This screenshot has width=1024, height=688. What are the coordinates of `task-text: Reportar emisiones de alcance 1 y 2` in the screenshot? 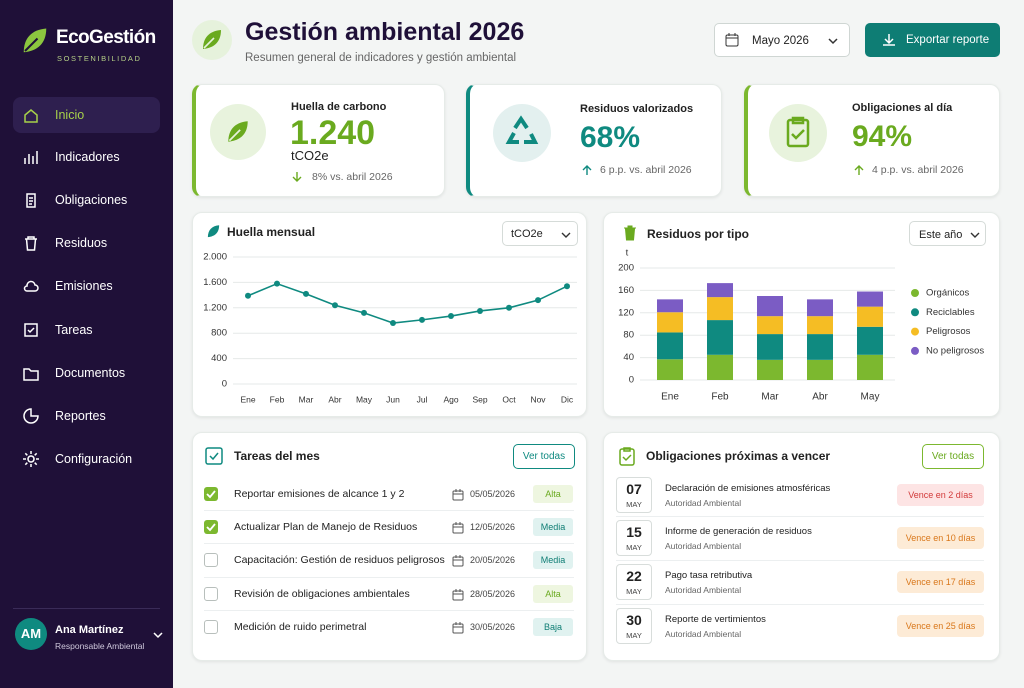 It's located at (319, 494).